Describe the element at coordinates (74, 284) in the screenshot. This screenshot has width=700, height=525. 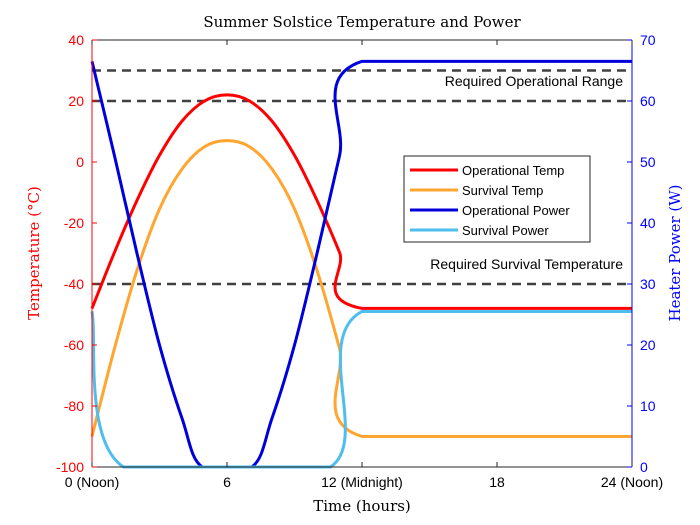
I see `y-left-tick-label: -40` at that location.